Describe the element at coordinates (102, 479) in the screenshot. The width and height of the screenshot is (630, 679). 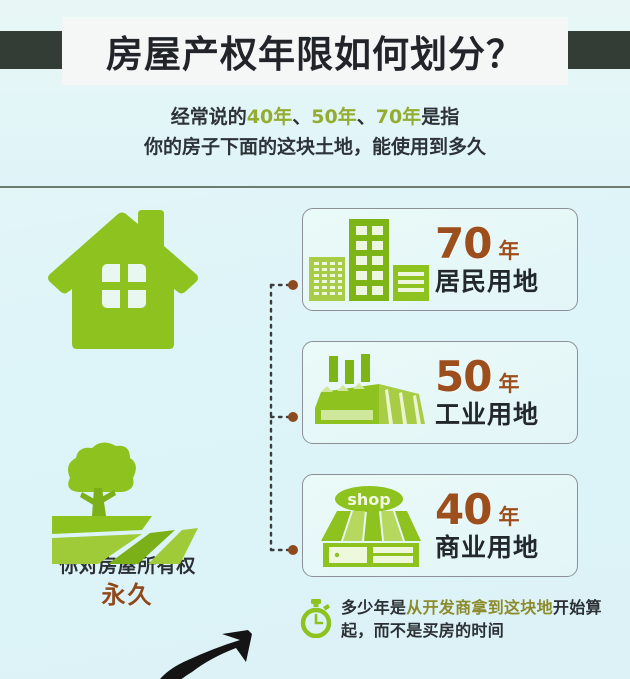
I see `tree-icon` at that location.